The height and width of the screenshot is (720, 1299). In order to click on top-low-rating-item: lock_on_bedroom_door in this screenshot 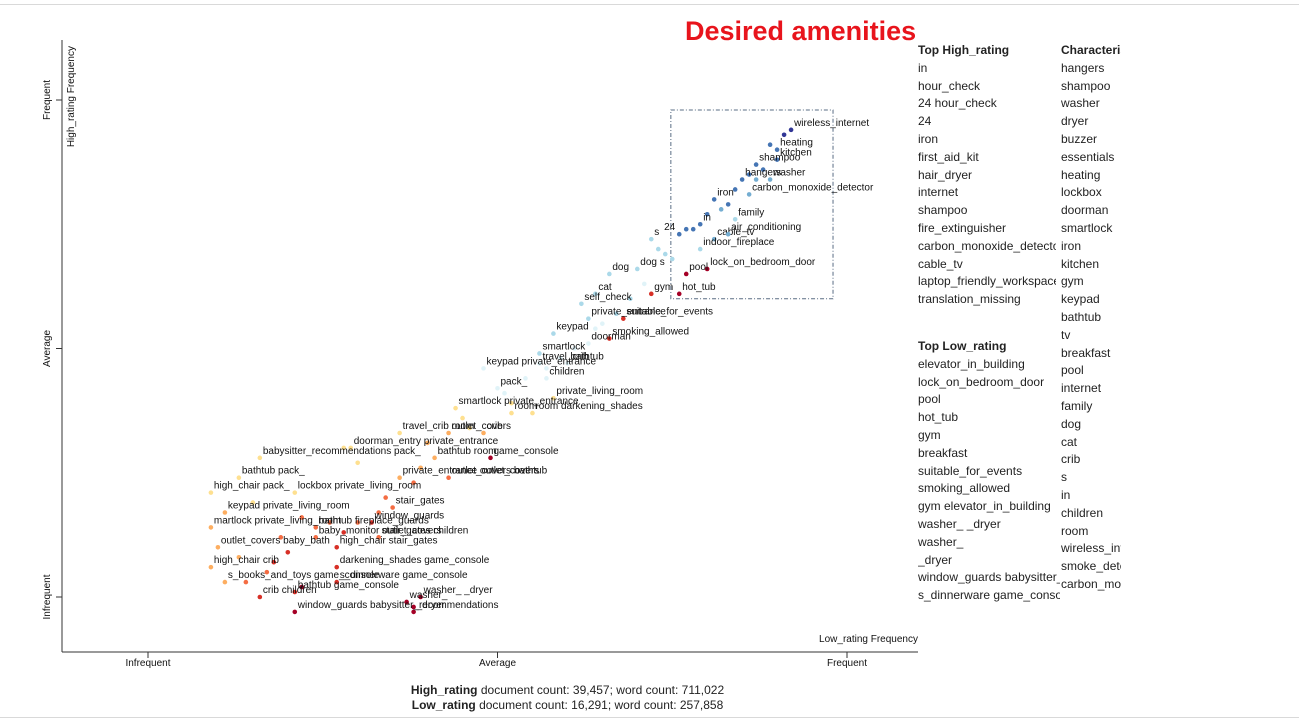, I will do `click(981, 381)`.